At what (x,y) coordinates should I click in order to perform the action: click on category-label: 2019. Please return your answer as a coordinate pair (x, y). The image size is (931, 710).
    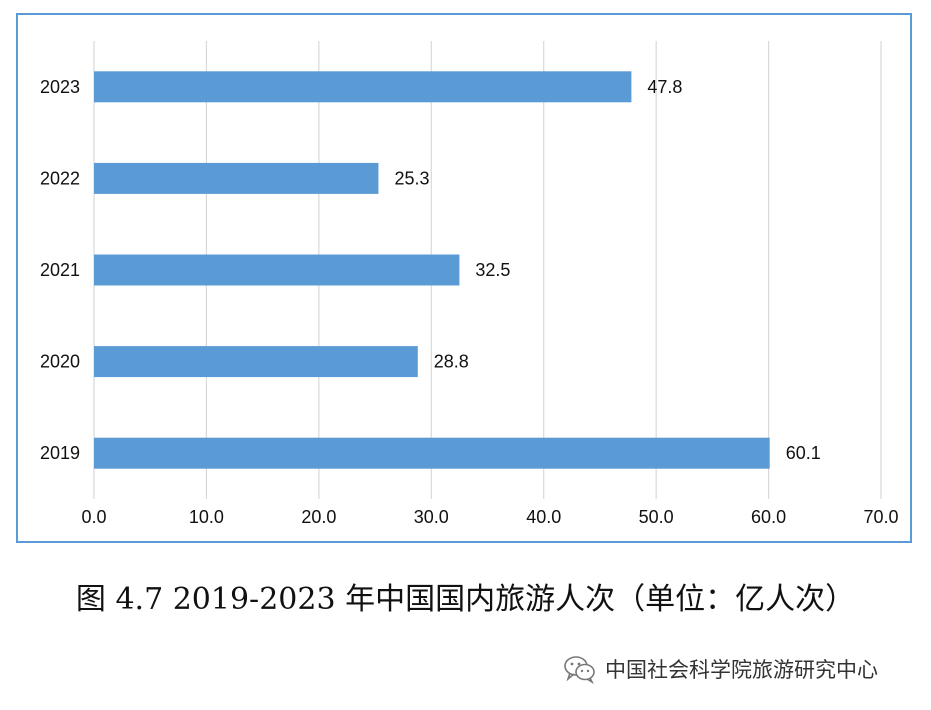
    Looking at the image, I should click on (60, 453).